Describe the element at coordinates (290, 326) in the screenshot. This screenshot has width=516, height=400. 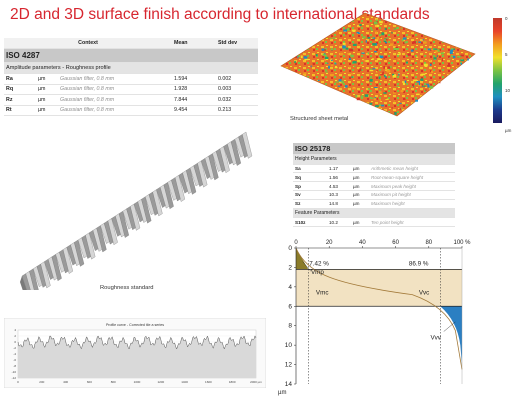
I see `abbott-y-tick: 8` at that location.